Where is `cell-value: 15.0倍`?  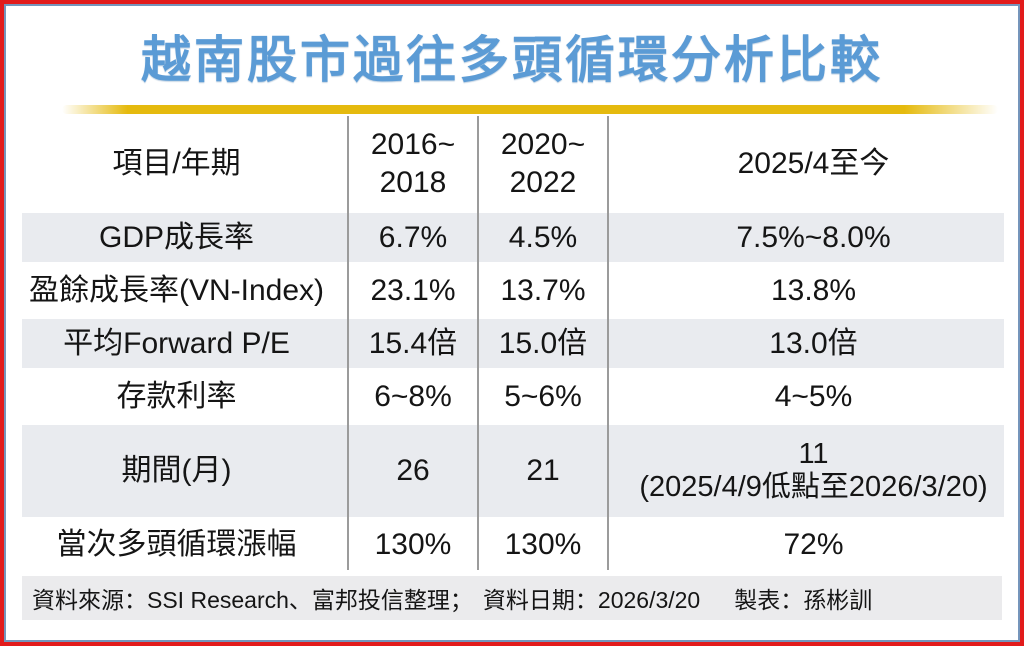 cell-value: 15.0倍 is located at coordinates (542, 343).